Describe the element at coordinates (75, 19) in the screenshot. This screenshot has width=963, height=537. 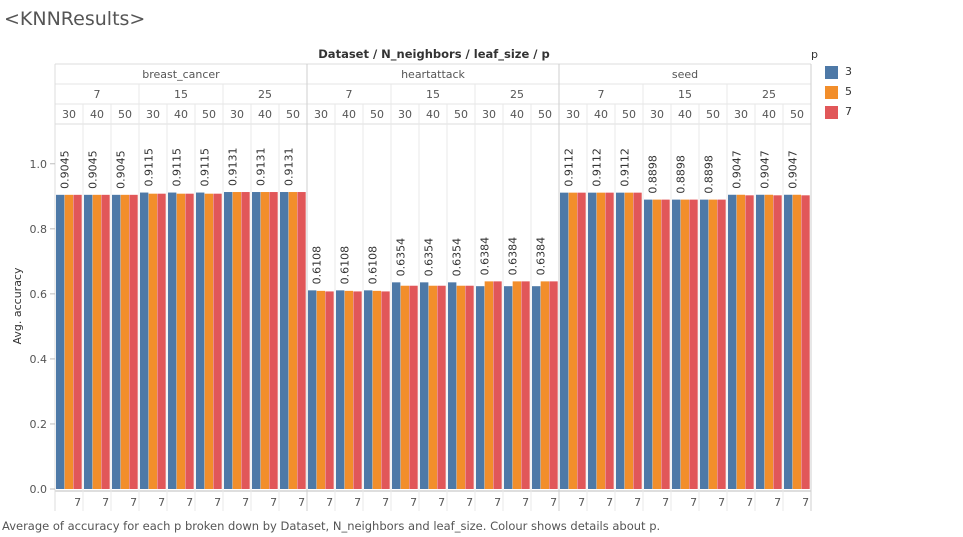
I see `page-title: <KNNResults>` at that location.